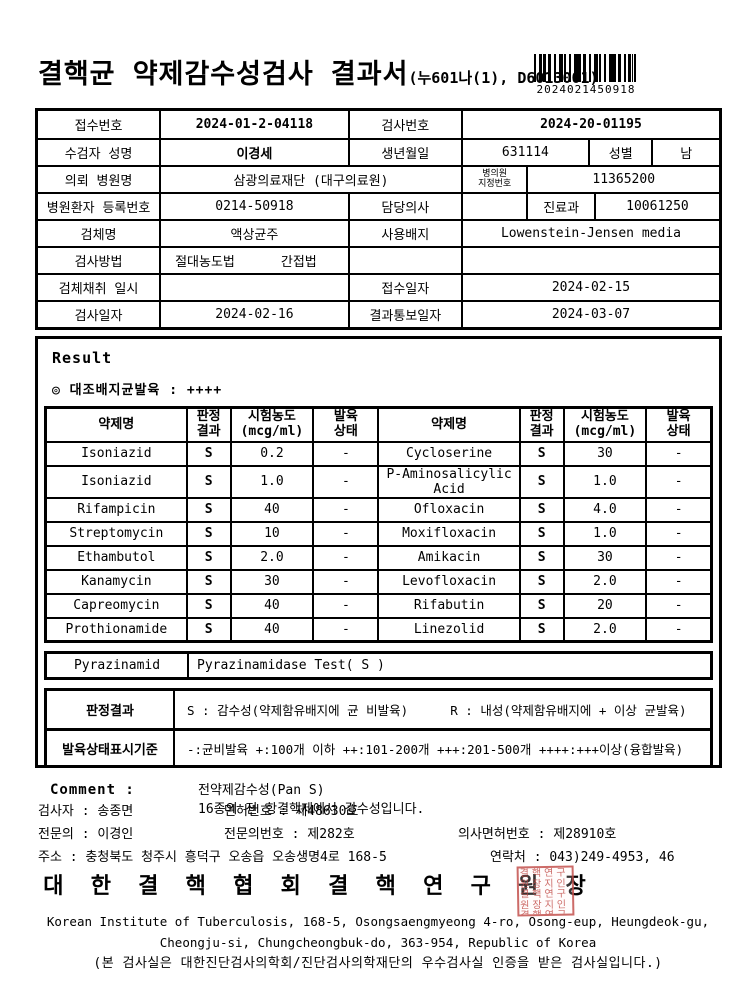 The height and width of the screenshot is (1001, 756). Describe the element at coordinates (253, 233) in the screenshot. I see `specimen-value: 액상균주` at that location.